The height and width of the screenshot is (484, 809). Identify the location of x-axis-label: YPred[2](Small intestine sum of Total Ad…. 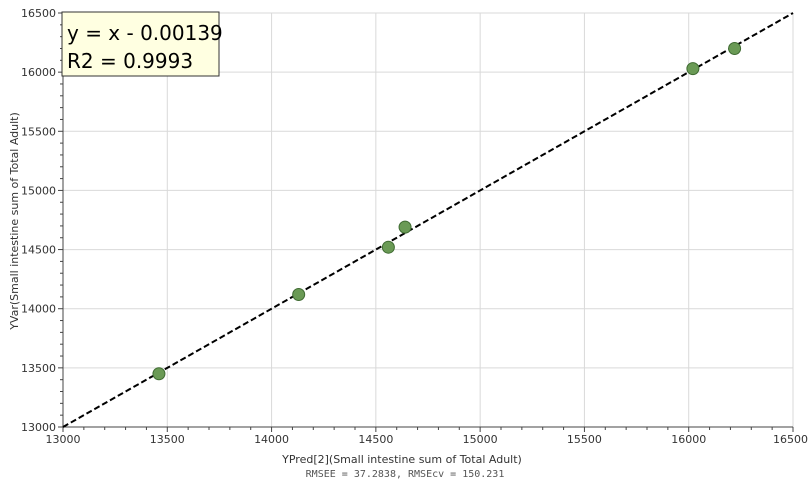
(401, 459).